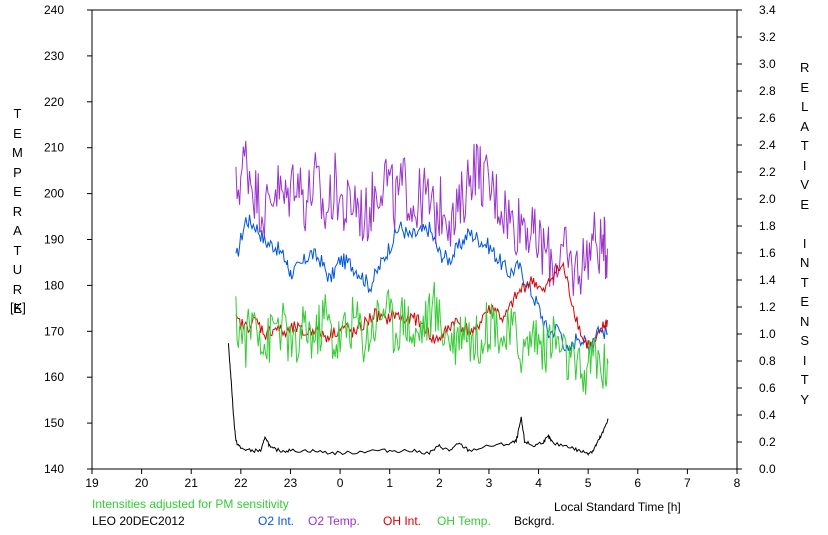 This screenshot has height=535, width=828. I want to click on y-right-tick-label: 2.8, so click(767, 91).